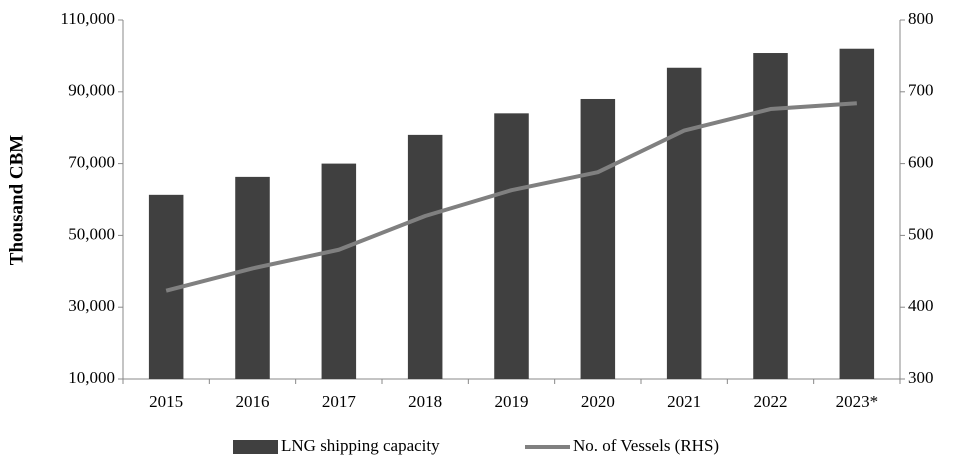  What do you see at coordinates (166, 401) in the screenshot?
I see `x-tick-label: 2015` at bounding box center [166, 401].